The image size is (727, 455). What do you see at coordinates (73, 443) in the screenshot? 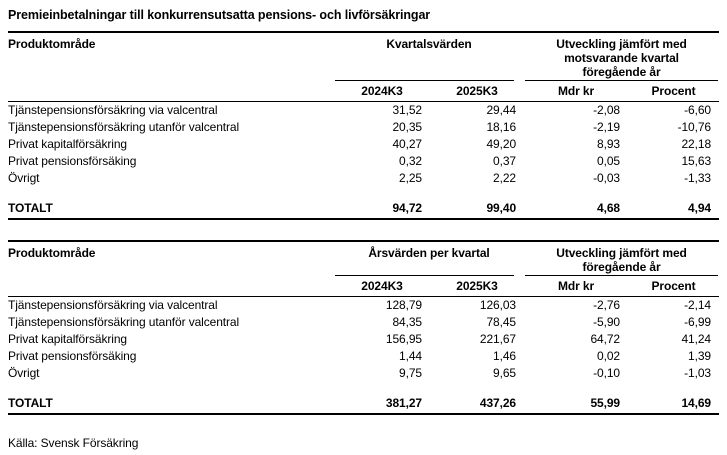
I see `source-note: Källa: Svensk Försäkring` at bounding box center [73, 443].